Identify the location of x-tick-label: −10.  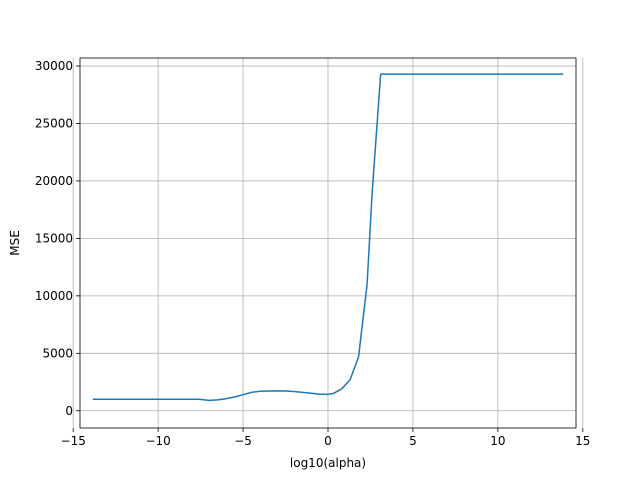
(157, 441).